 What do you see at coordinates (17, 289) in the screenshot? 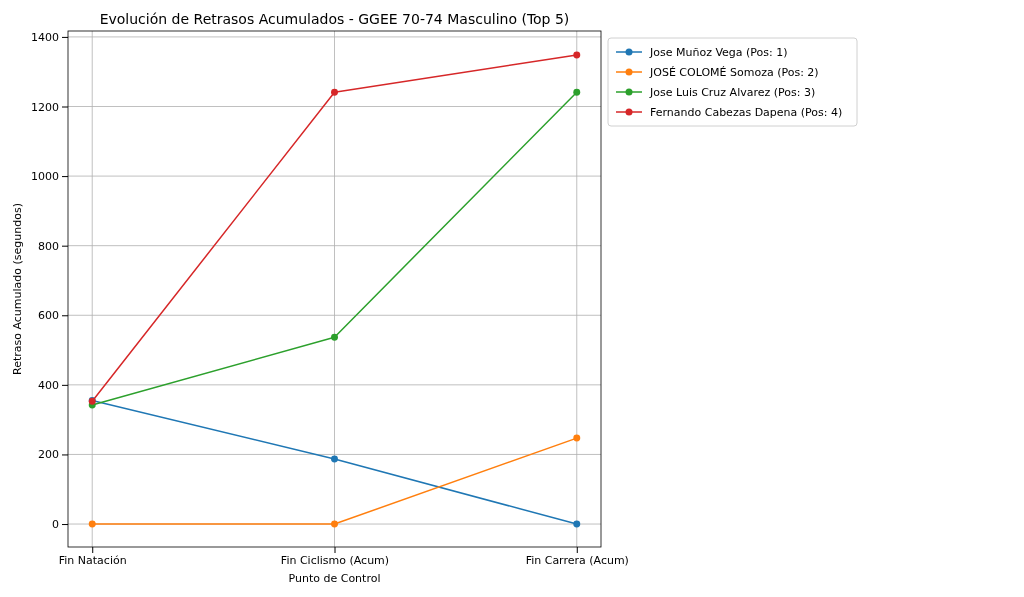
I see `y-axis-title: Retraso Acumulado (segundos)` at bounding box center [17, 289].